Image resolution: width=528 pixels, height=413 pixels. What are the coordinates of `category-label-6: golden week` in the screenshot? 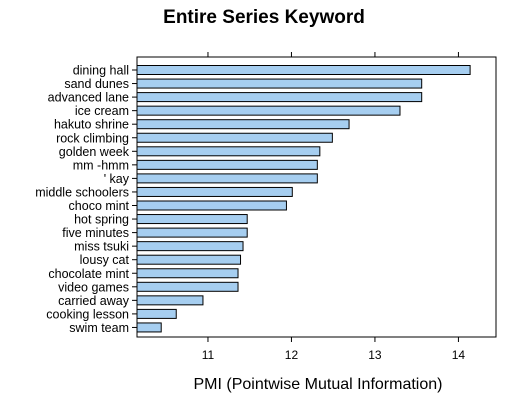 It's located at (94, 152).